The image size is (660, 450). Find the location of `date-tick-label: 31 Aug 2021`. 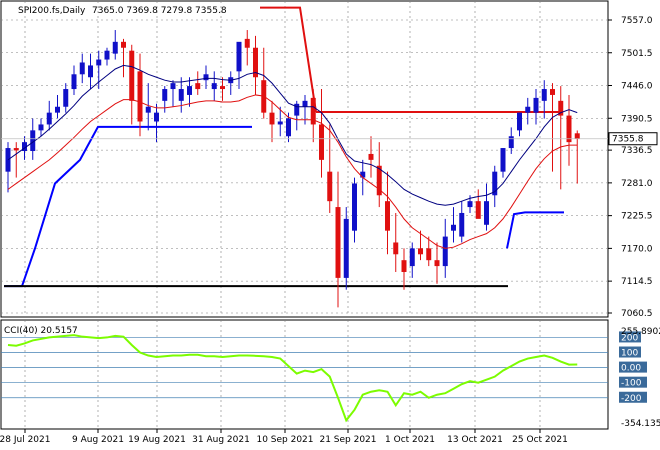

date-tick-label: 31 Aug 2021 is located at coordinates (221, 440).